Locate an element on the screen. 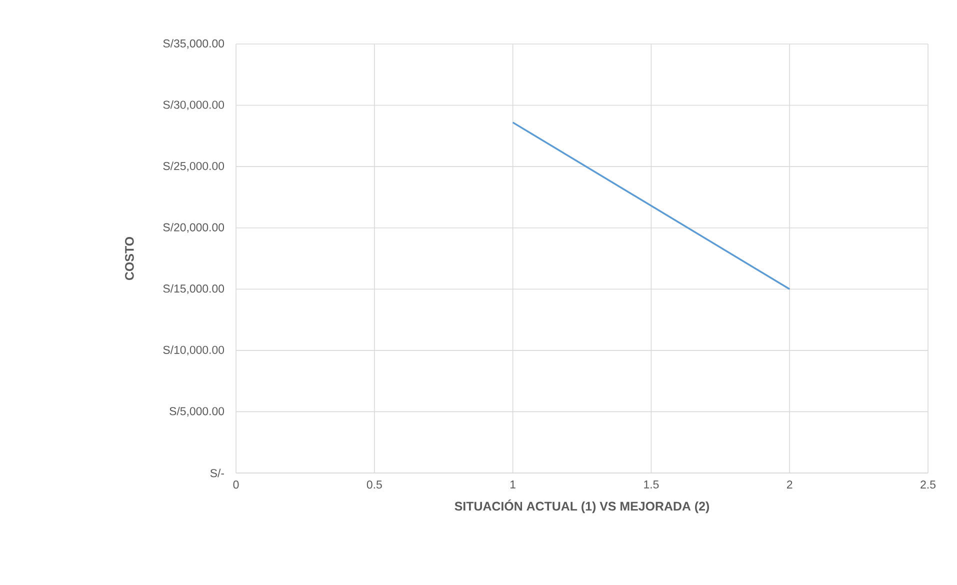  y-tick-label: S/30,000.00 is located at coordinates (193, 105).